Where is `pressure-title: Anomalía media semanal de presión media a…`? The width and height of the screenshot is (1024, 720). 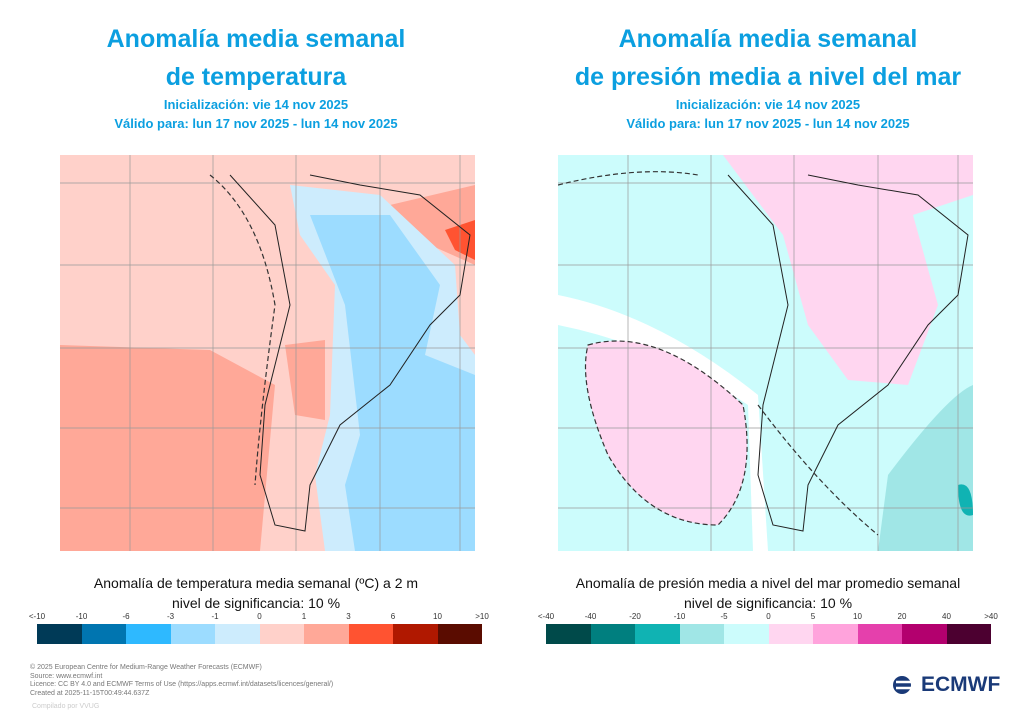 pressure-title: Anomalía media semanal de presión media a… is located at coordinates (768, 58).